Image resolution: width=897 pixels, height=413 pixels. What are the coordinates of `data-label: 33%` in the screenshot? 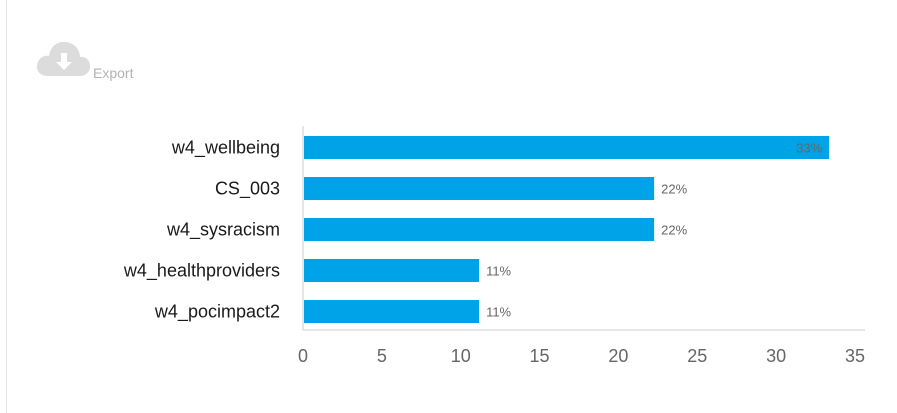 It's located at (809, 148).